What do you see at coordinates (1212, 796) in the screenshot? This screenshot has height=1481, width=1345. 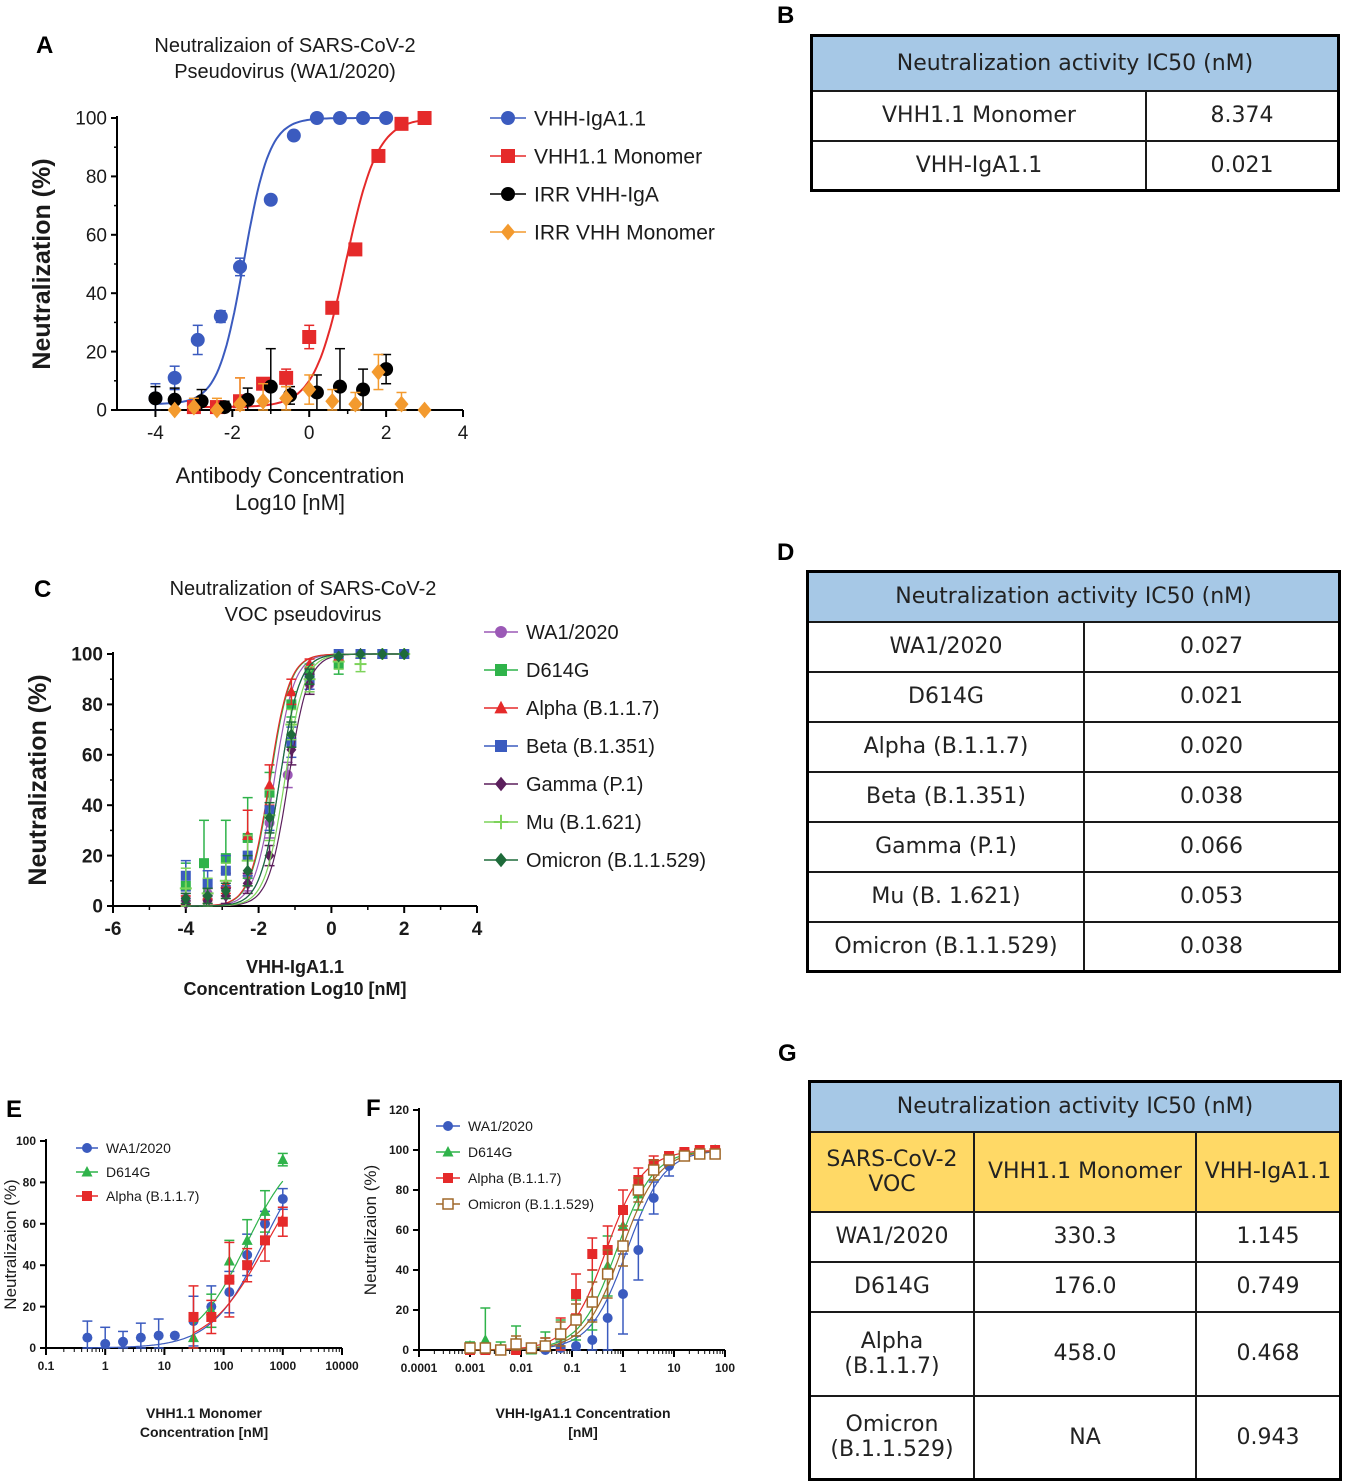 I see `table-cell: 0.038` at bounding box center [1212, 796].